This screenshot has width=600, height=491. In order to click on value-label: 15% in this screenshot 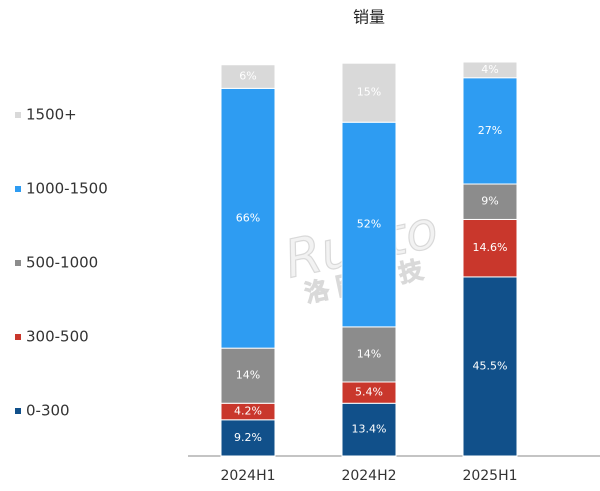, I will do `click(369, 92)`.